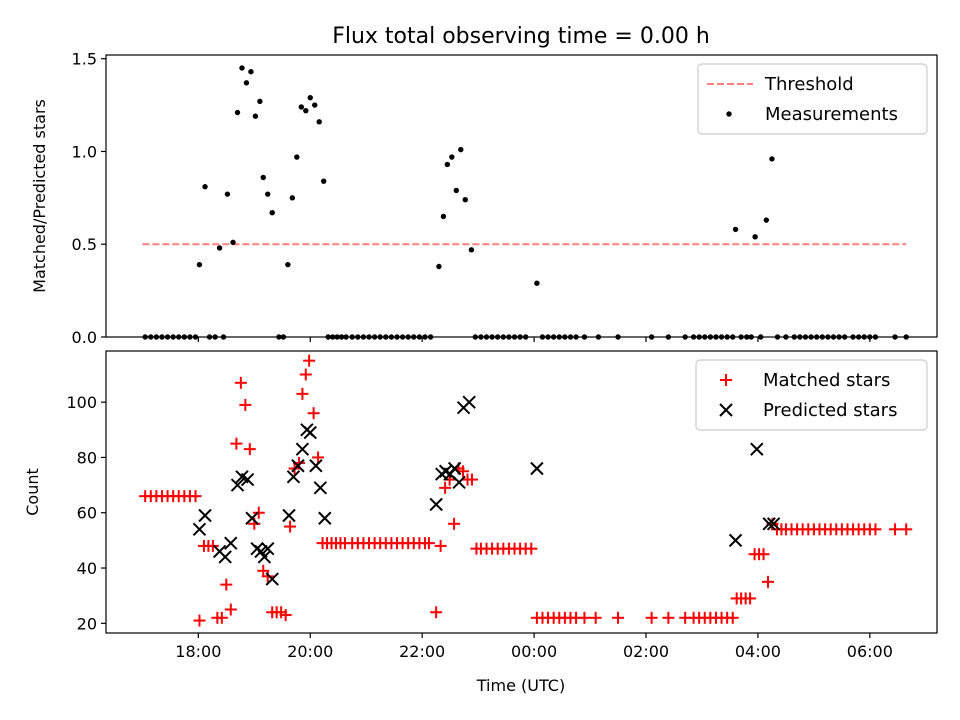 The width and height of the screenshot is (960, 720). What do you see at coordinates (86, 513) in the screenshot?
I see `bottom-y-ticks: 20 40 60 80 100` at bounding box center [86, 513].